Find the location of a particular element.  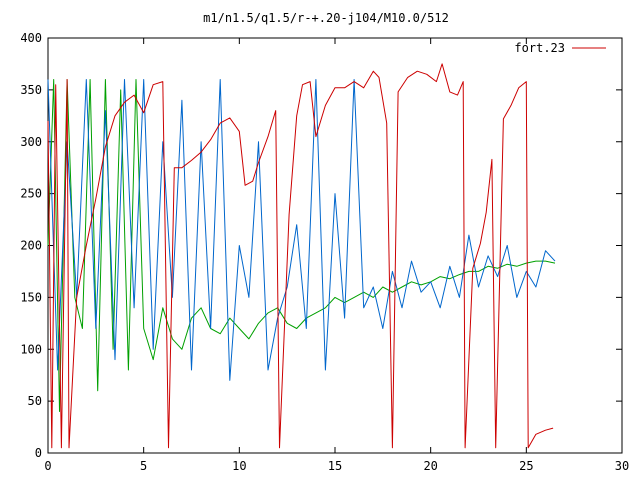

x-tick-label: 30 is located at coordinates (622, 466).